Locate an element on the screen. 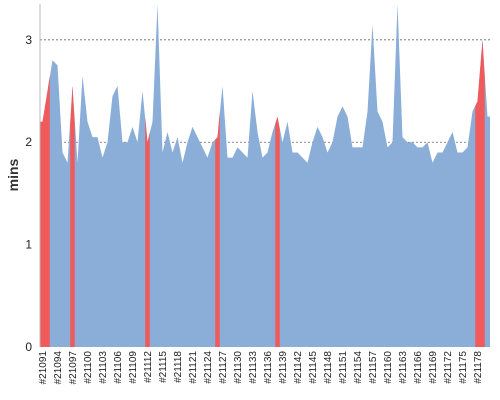 The height and width of the screenshot is (400, 500). y-tick-label: 1 is located at coordinates (28, 245).